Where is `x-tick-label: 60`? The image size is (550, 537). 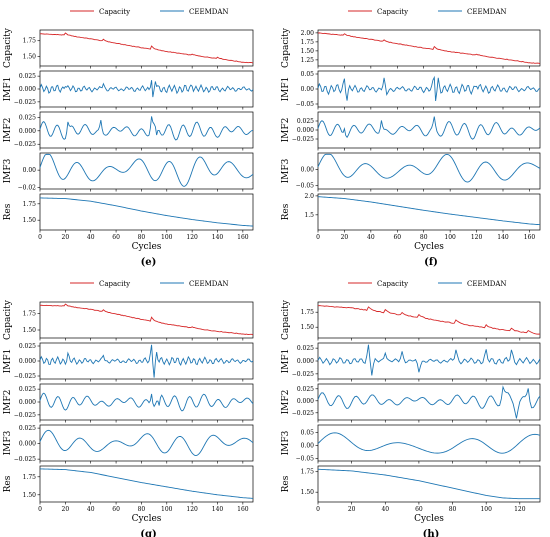
x-tick-label: 60 is located at coordinates (397, 237).